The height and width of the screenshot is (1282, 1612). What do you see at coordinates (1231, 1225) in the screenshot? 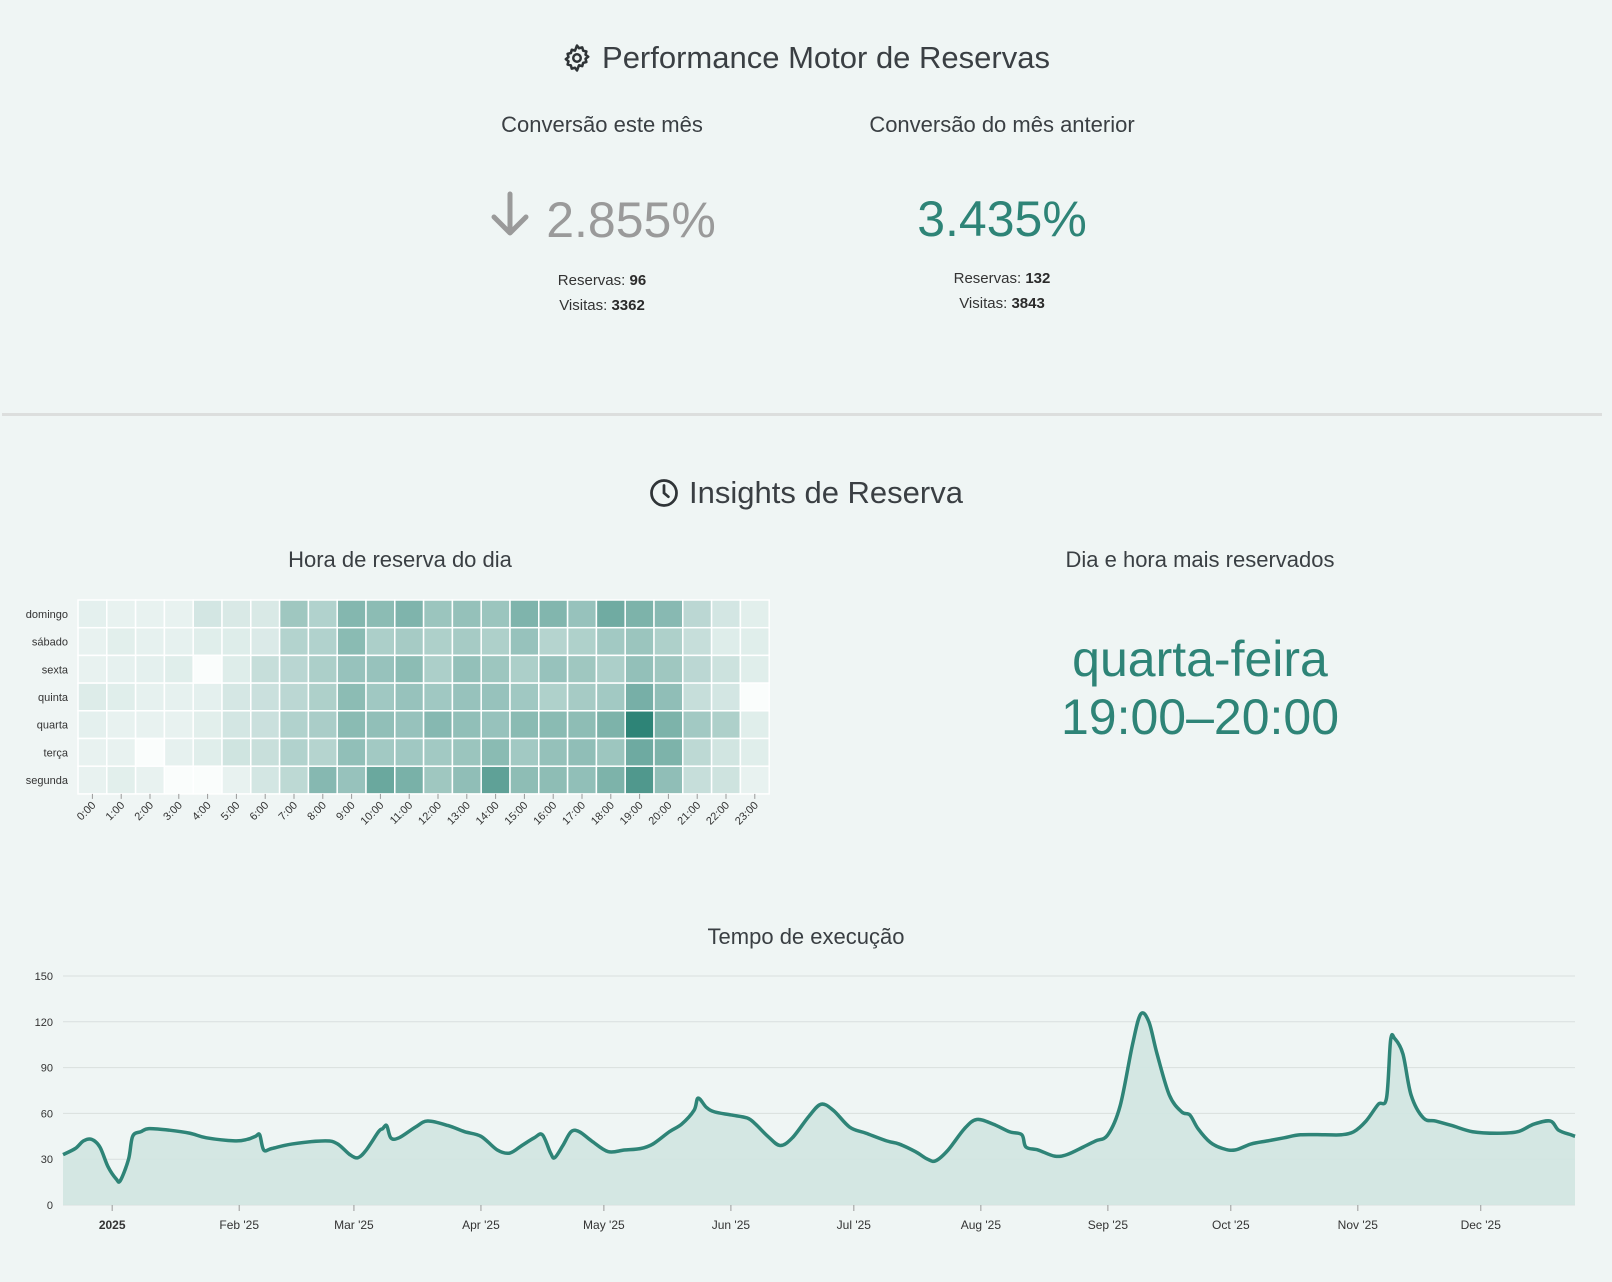
I see `runtime-x-tick-label: Oct '25` at bounding box center [1231, 1225].